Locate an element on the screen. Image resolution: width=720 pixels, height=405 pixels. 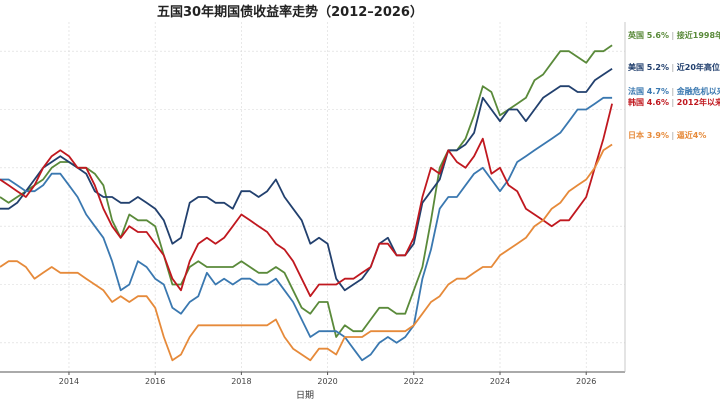
x-tick-label: 2020 is located at coordinates (327, 381).